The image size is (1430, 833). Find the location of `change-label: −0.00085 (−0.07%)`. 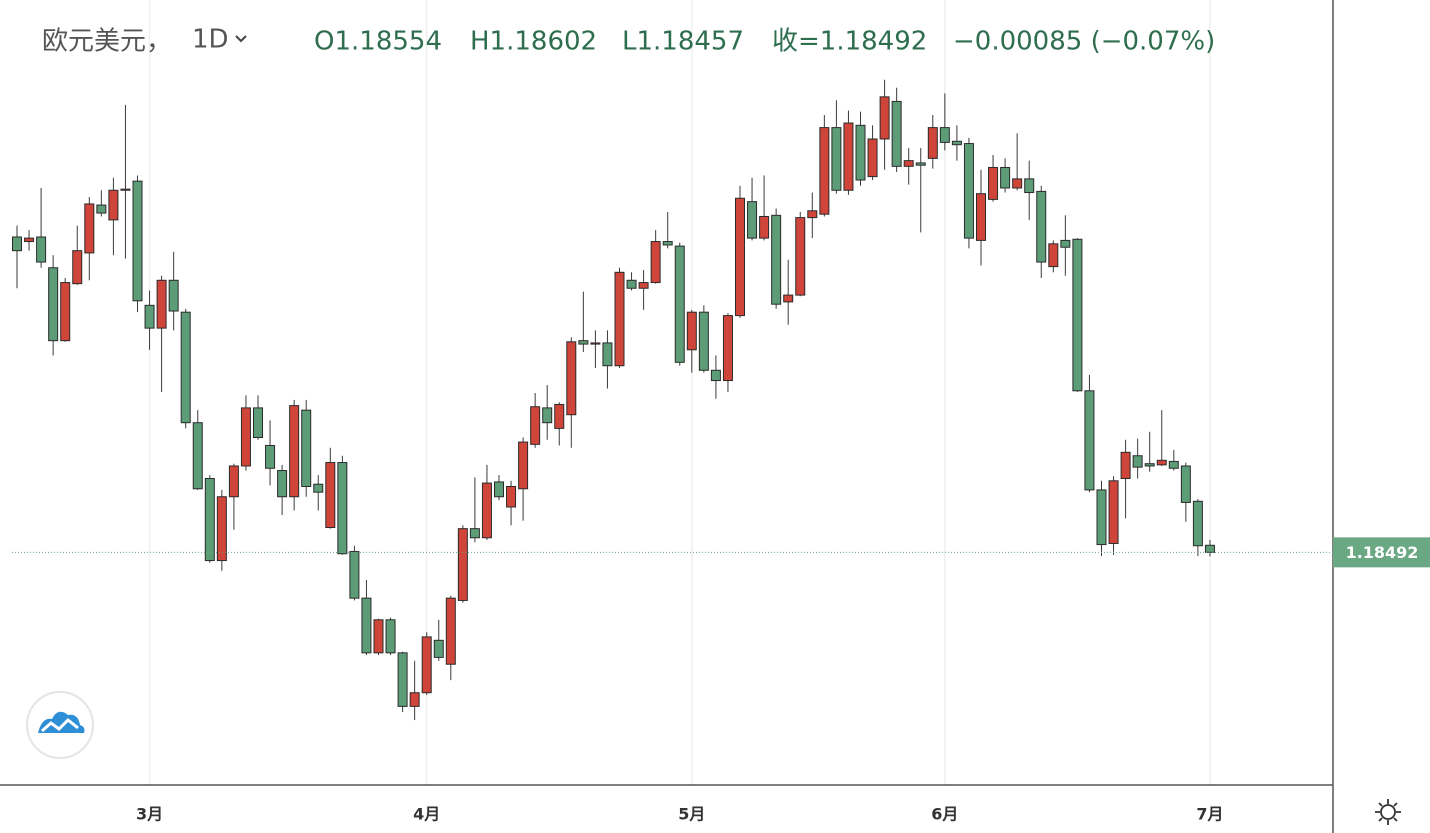

change-label: −0.00085 (−0.07%) is located at coordinates (1084, 42).